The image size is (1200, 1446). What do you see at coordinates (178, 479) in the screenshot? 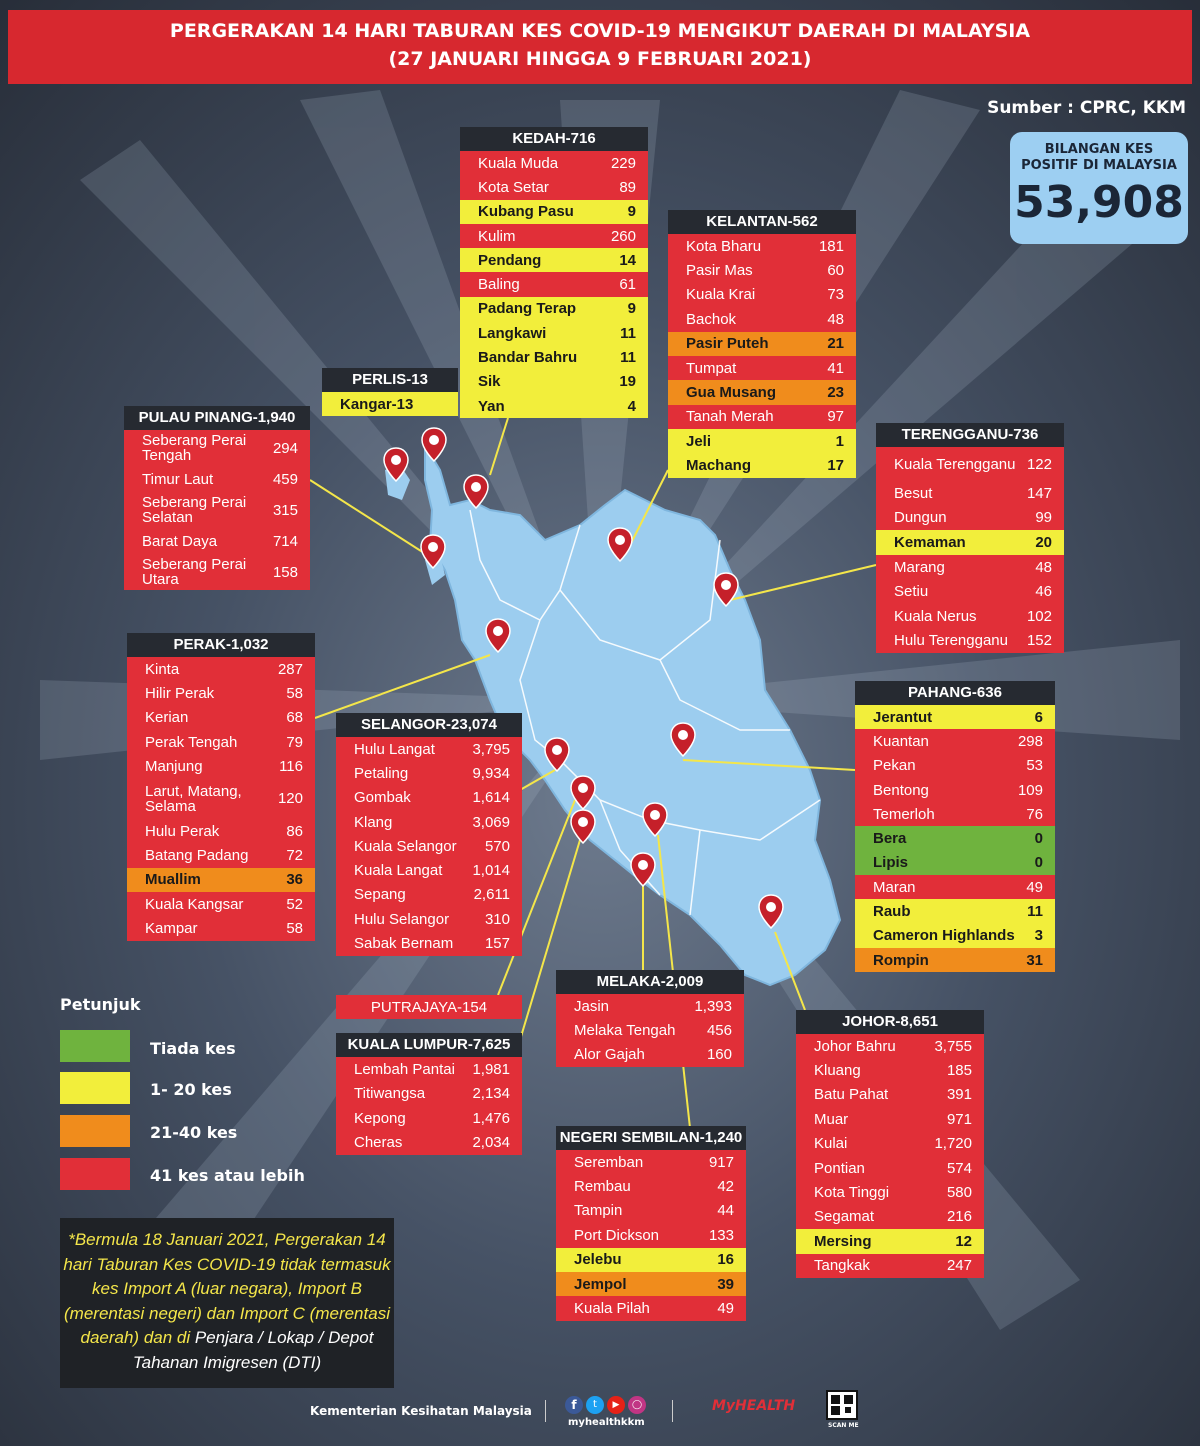
I see `district-name: Timur Laut` at bounding box center [178, 479].